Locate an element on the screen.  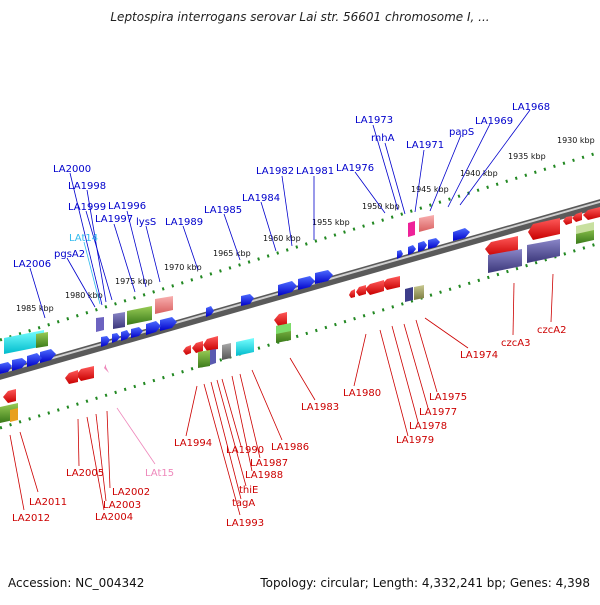
gene-label: LA2012 is located at coordinates (31, 518).